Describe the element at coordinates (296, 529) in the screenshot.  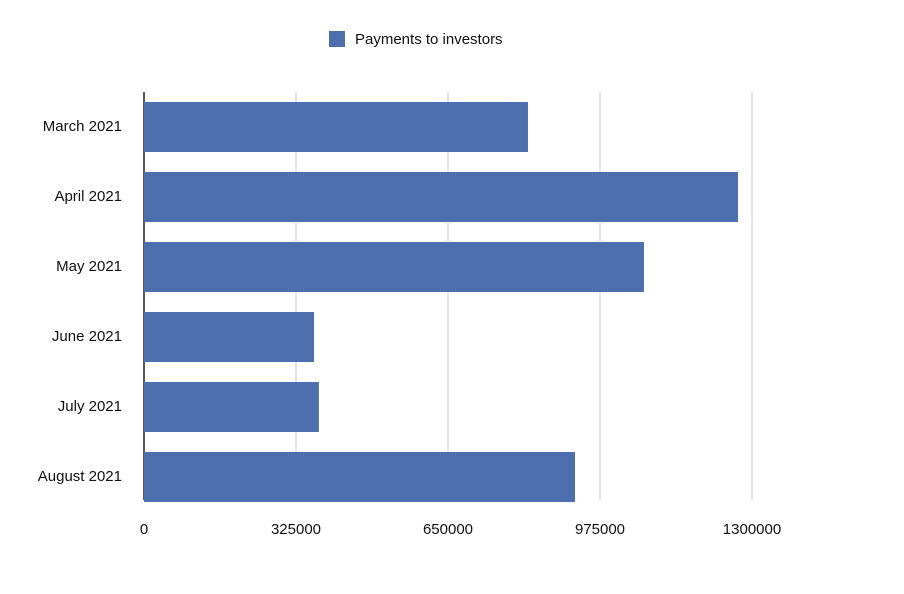
I see `x-tick-label: 325000` at that location.